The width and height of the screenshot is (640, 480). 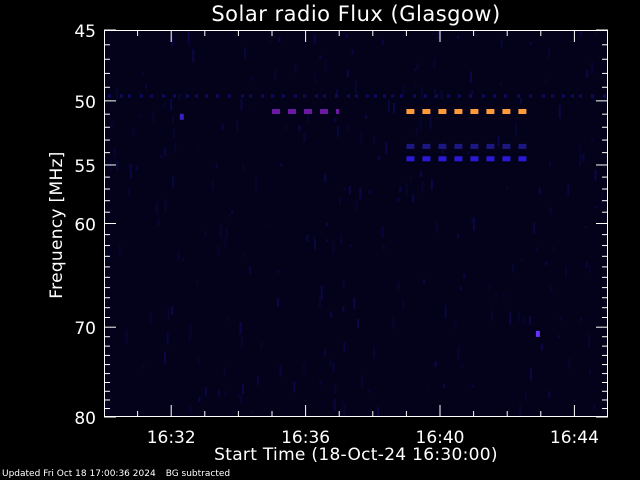 What do you see at coordinates (85, 329) in the screenshot?
I see `y-tick-label: 70` at bounding box center [85, 329].